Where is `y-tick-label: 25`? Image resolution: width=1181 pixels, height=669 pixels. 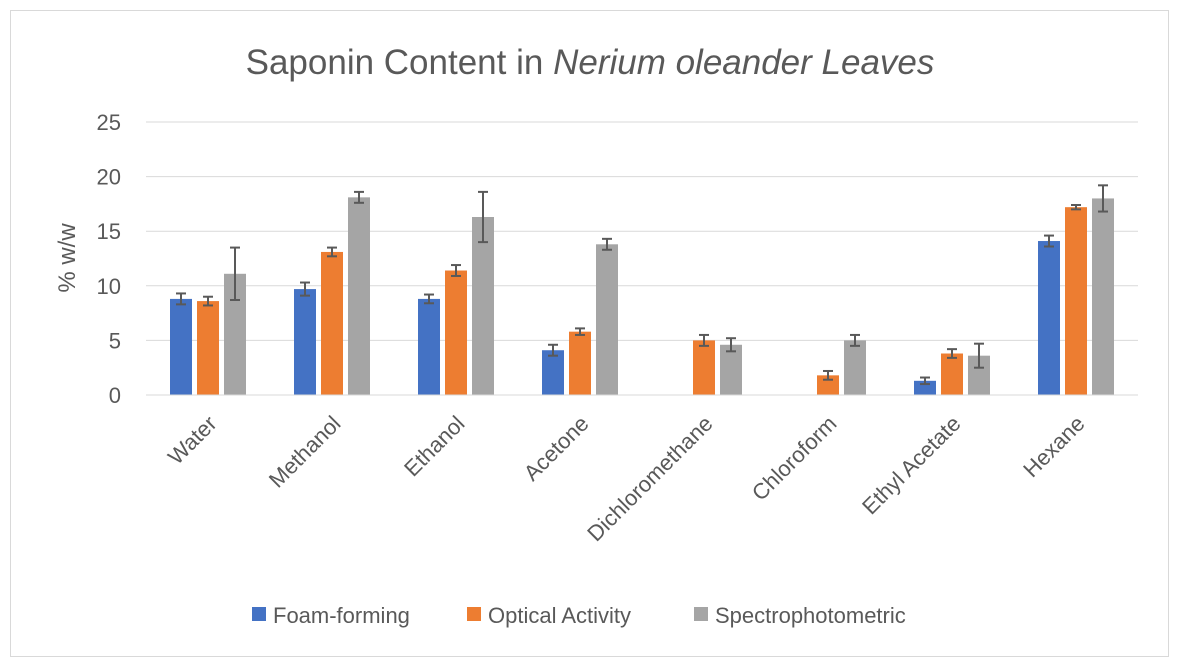 y-tick-label: 25 is located at coordinates (109, 122).